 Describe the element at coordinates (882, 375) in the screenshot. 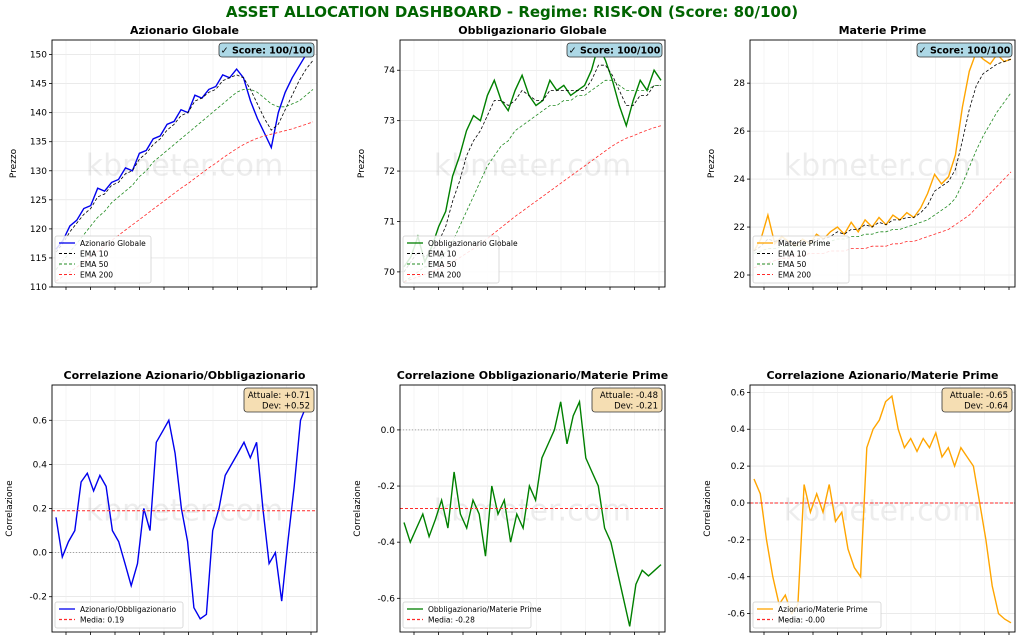

I see `chart-title: Correlazione Azionario/Materie Prime` at that location.